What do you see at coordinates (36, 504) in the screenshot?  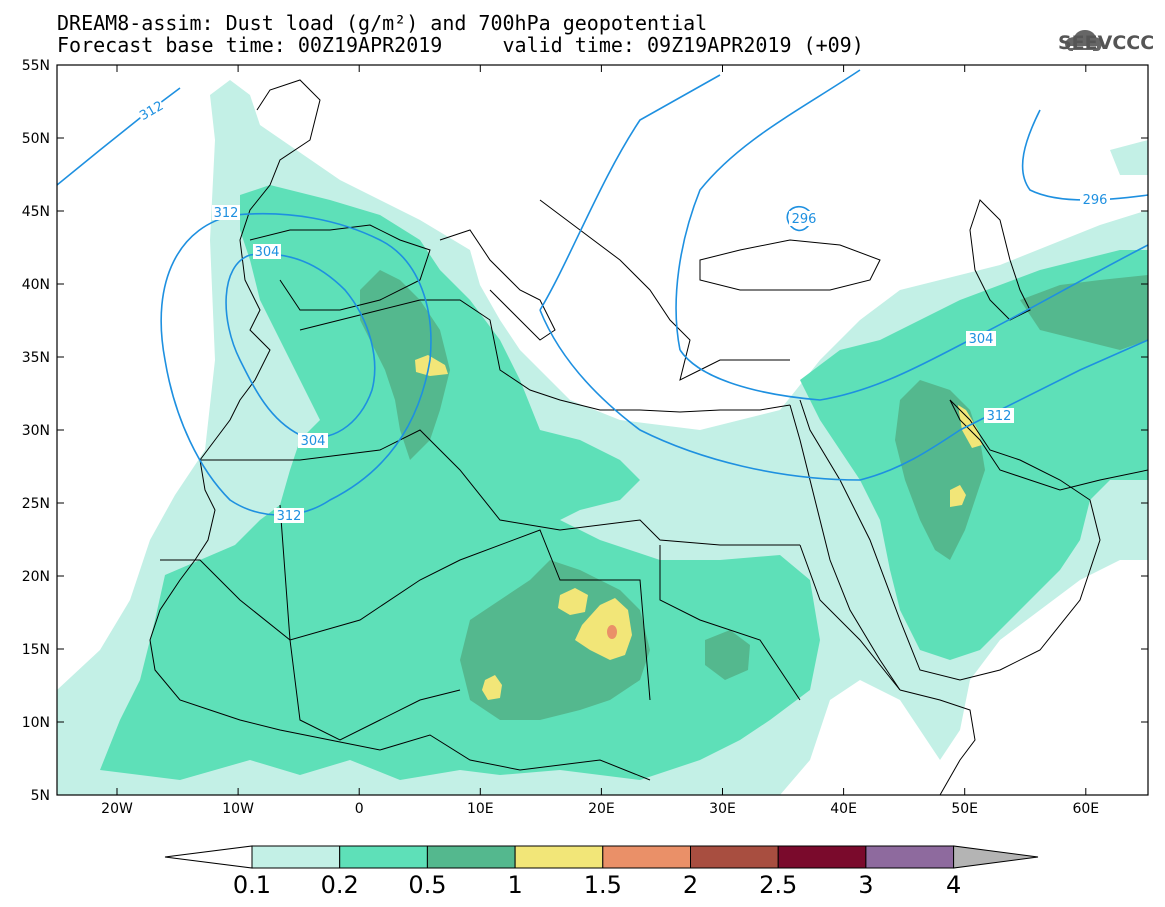 I see `lat-label: 25N` at bounding box center [36, 504].